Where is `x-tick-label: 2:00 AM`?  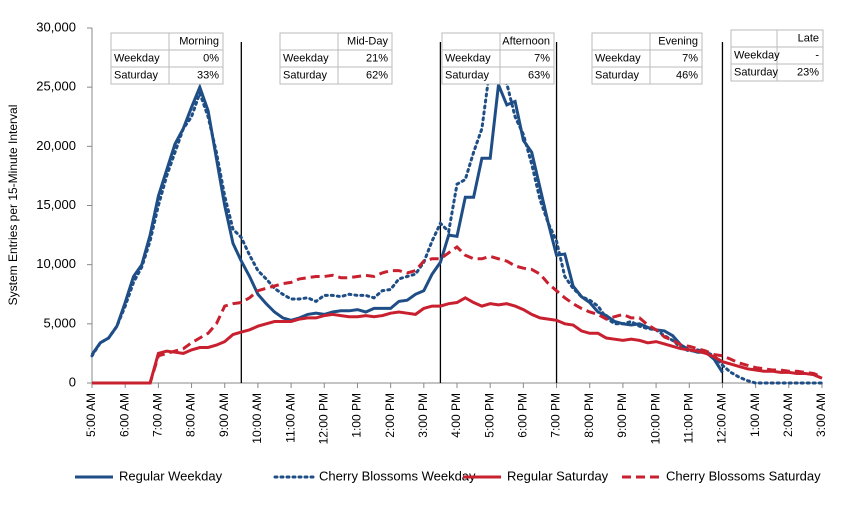
x-tick-label: 2:00 AM is located at coordinates (788, 415).